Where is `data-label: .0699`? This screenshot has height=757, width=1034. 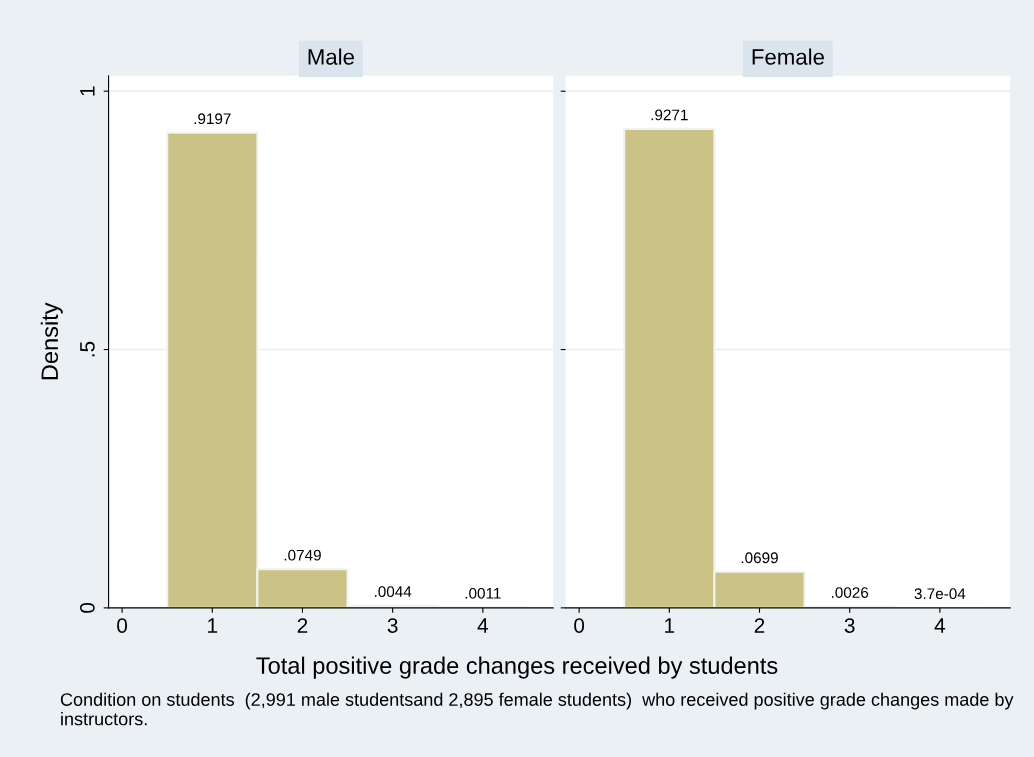 data-label: .0699 is located at coordinates (759, 558).